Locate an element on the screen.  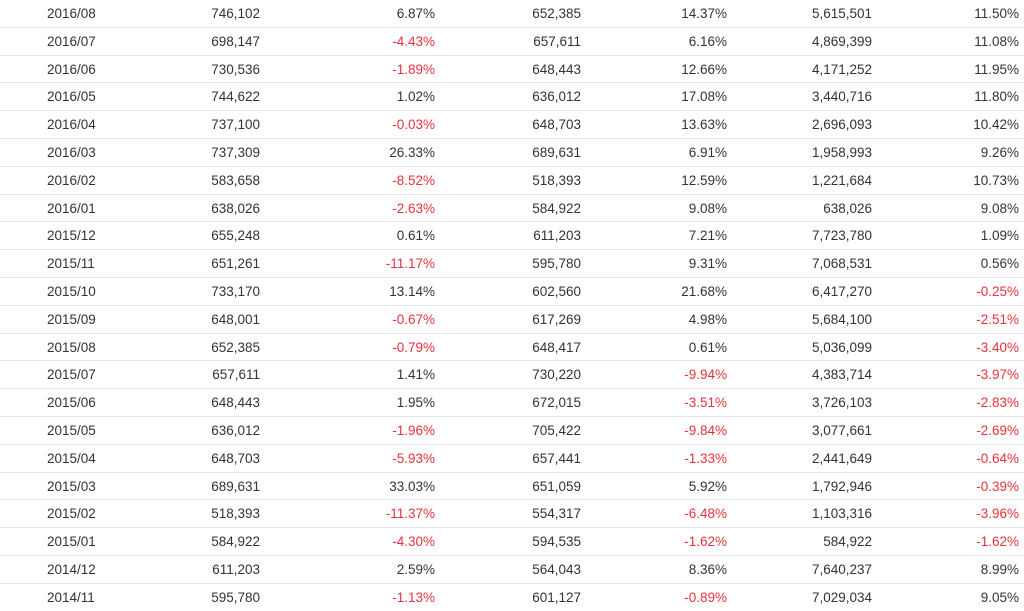
cell-percent-2: 17.08% is located at coordinates (704, 97).